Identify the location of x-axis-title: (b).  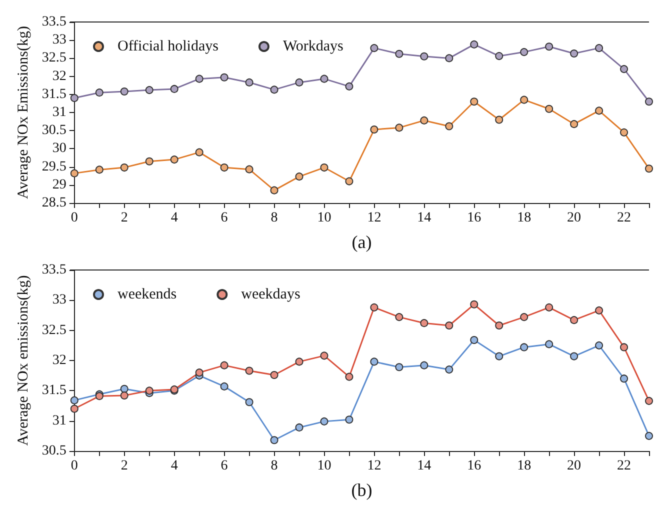
(361, 490).